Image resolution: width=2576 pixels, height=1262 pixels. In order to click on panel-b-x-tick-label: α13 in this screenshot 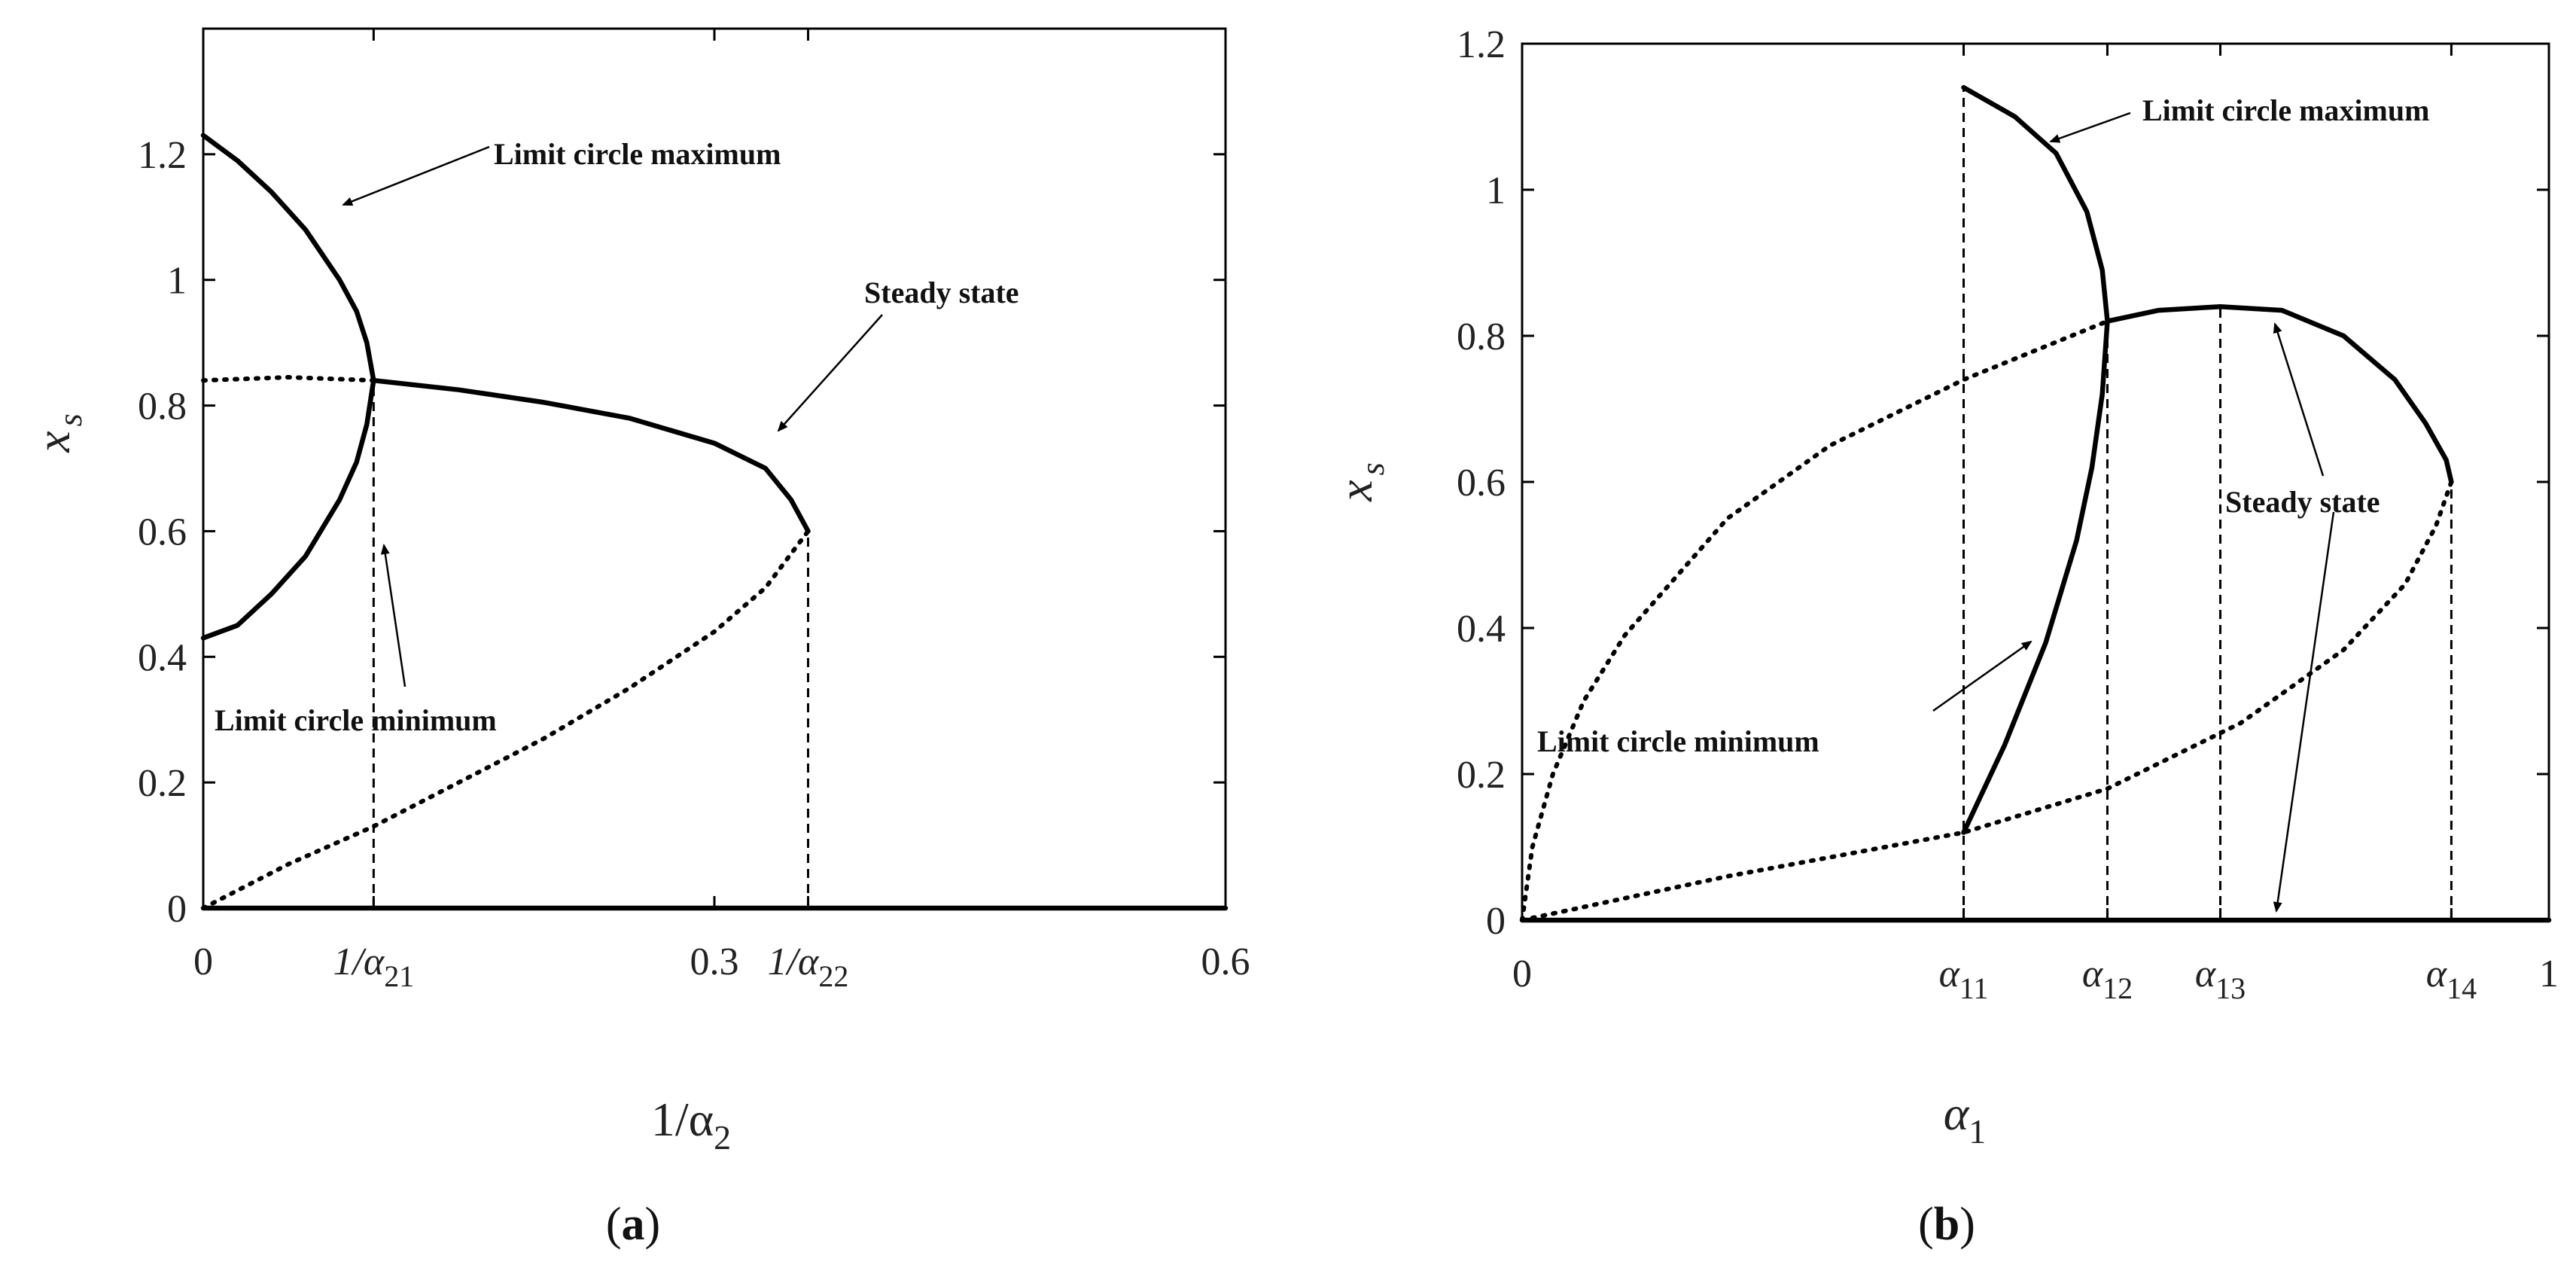, I will do `click(2221, 979)`.